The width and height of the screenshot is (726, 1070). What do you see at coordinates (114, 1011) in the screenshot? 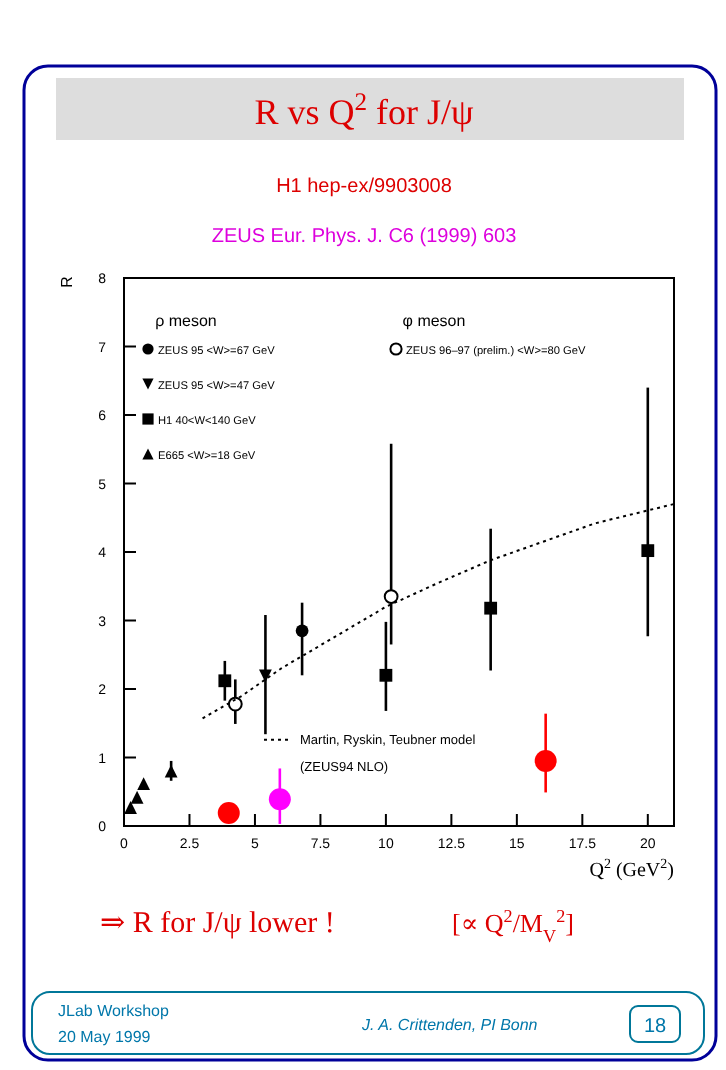
I see `text: JLab Workshop` at bounding box center [114, 1011].